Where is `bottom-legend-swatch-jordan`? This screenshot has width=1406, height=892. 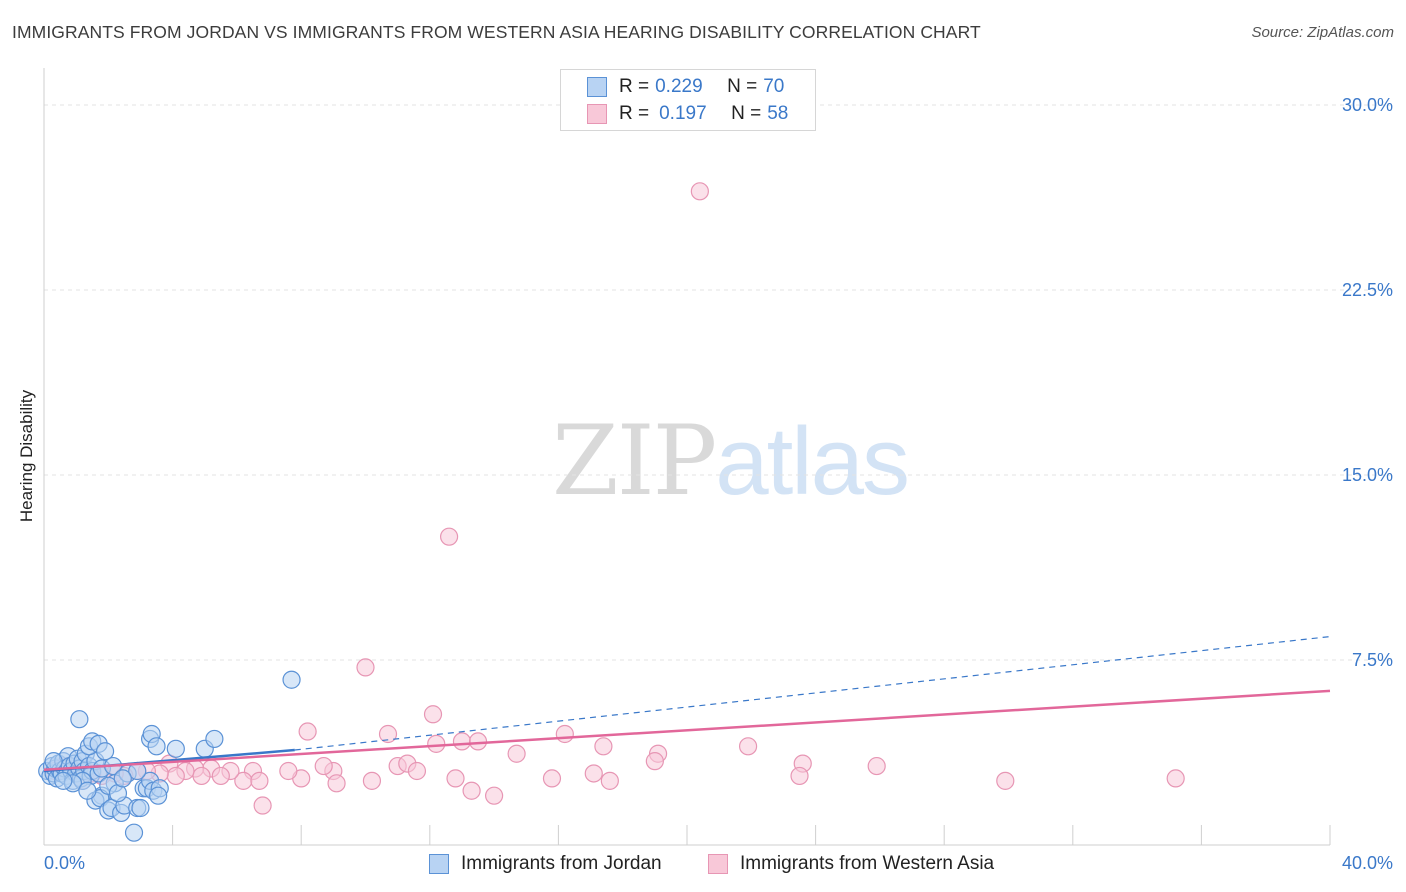 bottom-legend-swatch-jordan is located at coordinates (439, 864).